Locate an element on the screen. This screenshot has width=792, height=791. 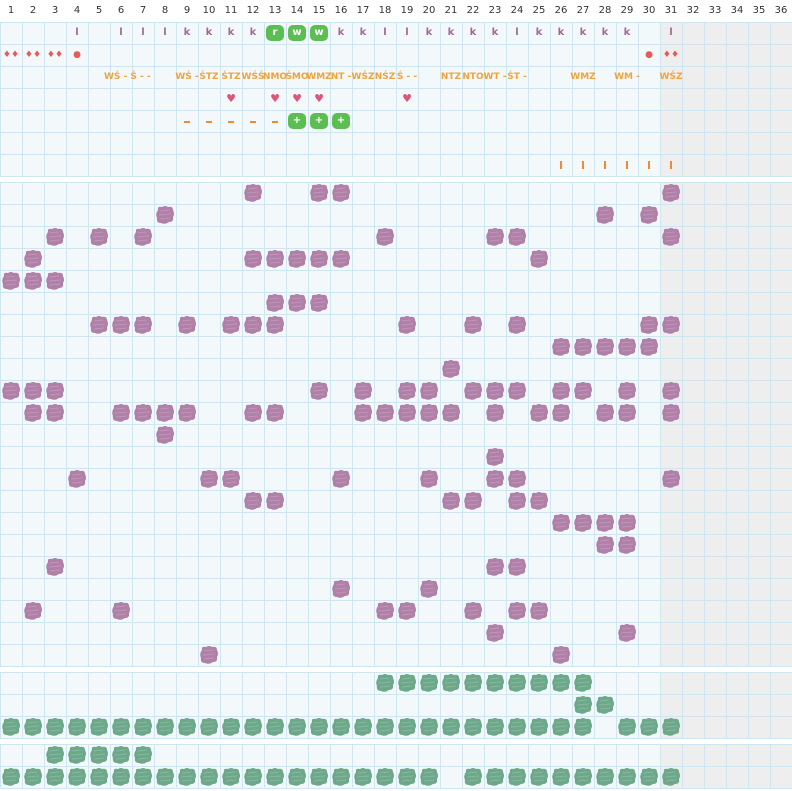
column-header: 16 is located at coordinates (341, 10).